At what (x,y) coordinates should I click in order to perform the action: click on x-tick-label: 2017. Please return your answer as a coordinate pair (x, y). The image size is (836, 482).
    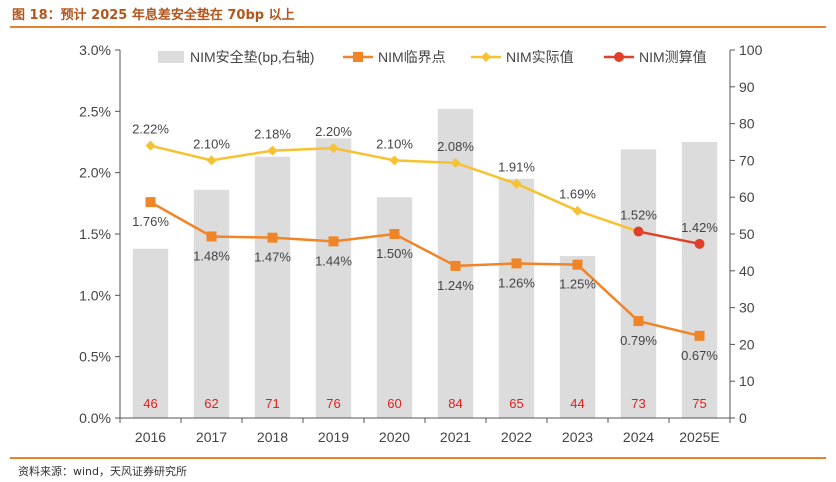
    Looking at the image, I should click on (211, 437).